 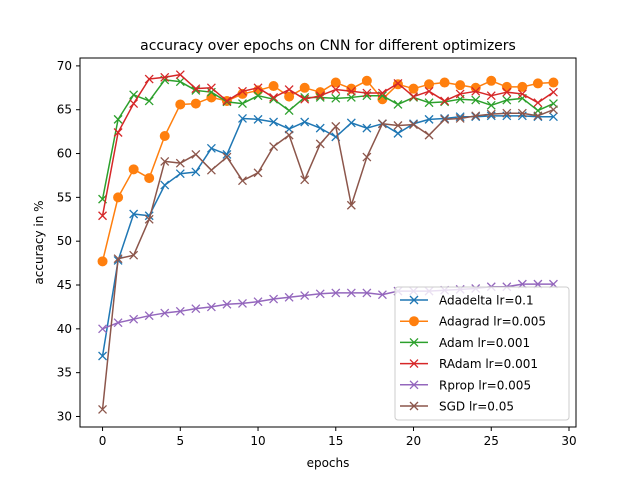 What do you see at coordinates (338, 437) in the screenshot?
I see `x-axis-ticks: 0 5 10 15 20 25 30` at bounding box center [338, 437].